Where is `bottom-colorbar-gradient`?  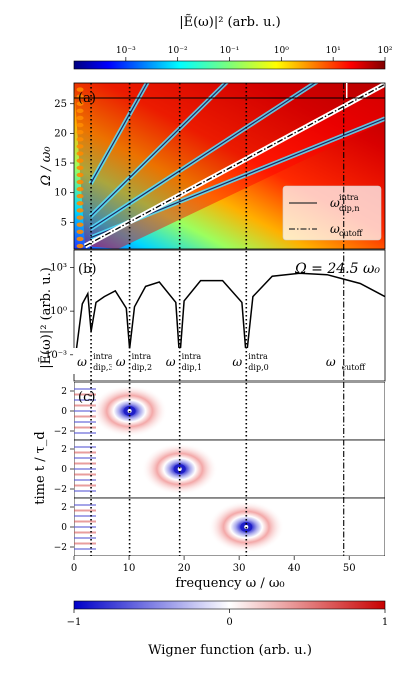 bottom-colorbar-gradient is located at coordinates (229, 605).